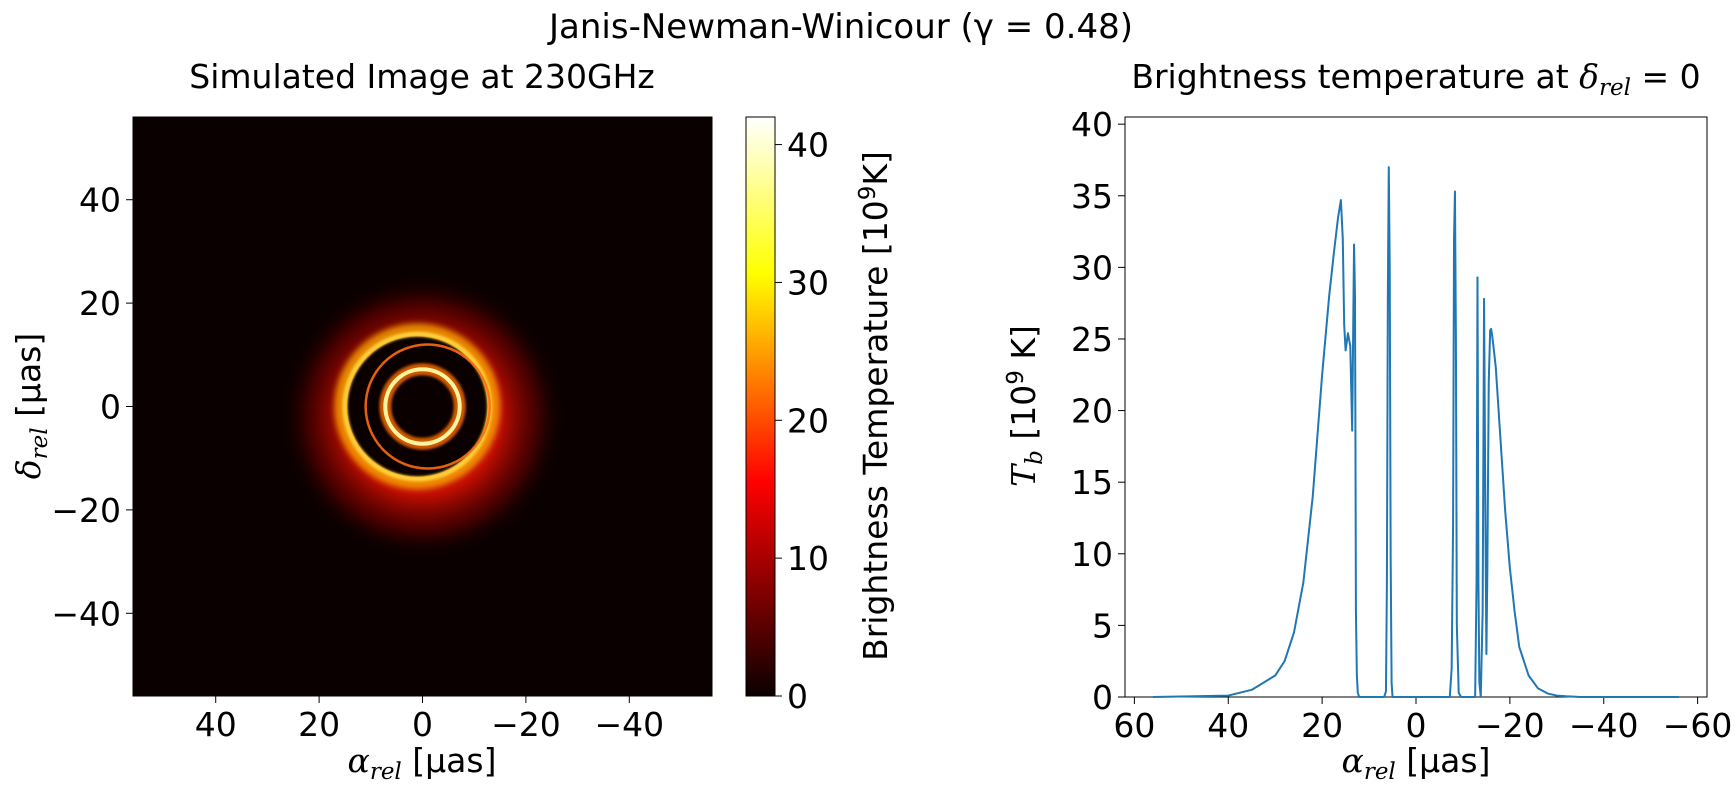  What do you see at coordinates (1092, 124) in the screenshot?
I see `line-ytick-label: 40` at bounding box center [1092, 124].